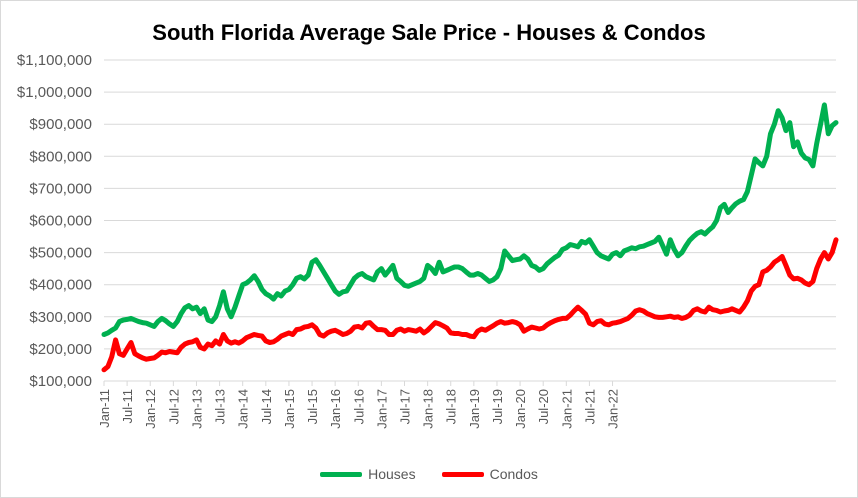 Image resolution: width=858 pixels, height=498 pixels. What do you see at coordinates (127, 406) in the screenshot?
I see `x-tick-label: Jul-11` at bounding box center [127, 406].